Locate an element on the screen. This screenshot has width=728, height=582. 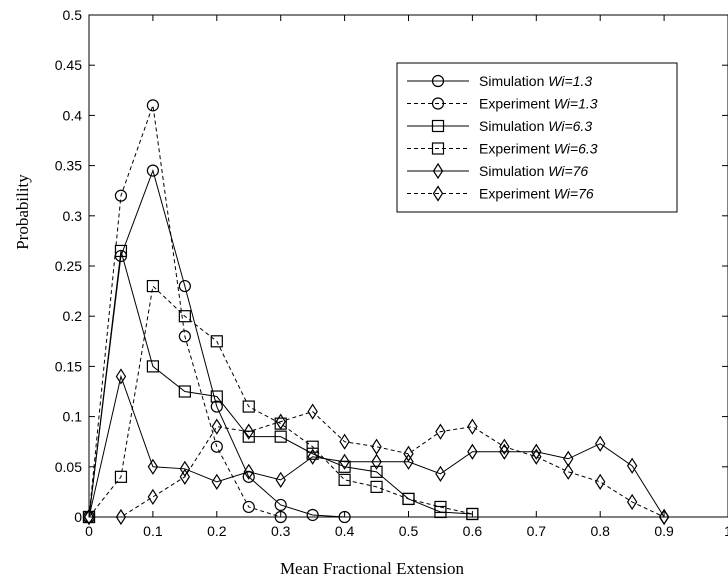
y-tick-label: 0.5 is located at coordinates (73, 15).